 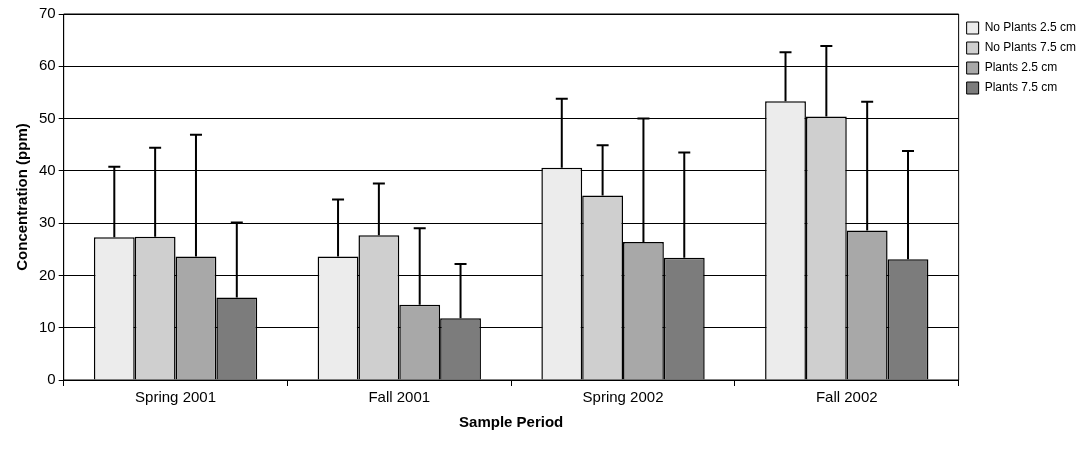 What do you see at coordinates (1030, 47) in the screenshot?
I see `legend-label: No Plants 7.5 cm` at bounding box center [1030, 47].